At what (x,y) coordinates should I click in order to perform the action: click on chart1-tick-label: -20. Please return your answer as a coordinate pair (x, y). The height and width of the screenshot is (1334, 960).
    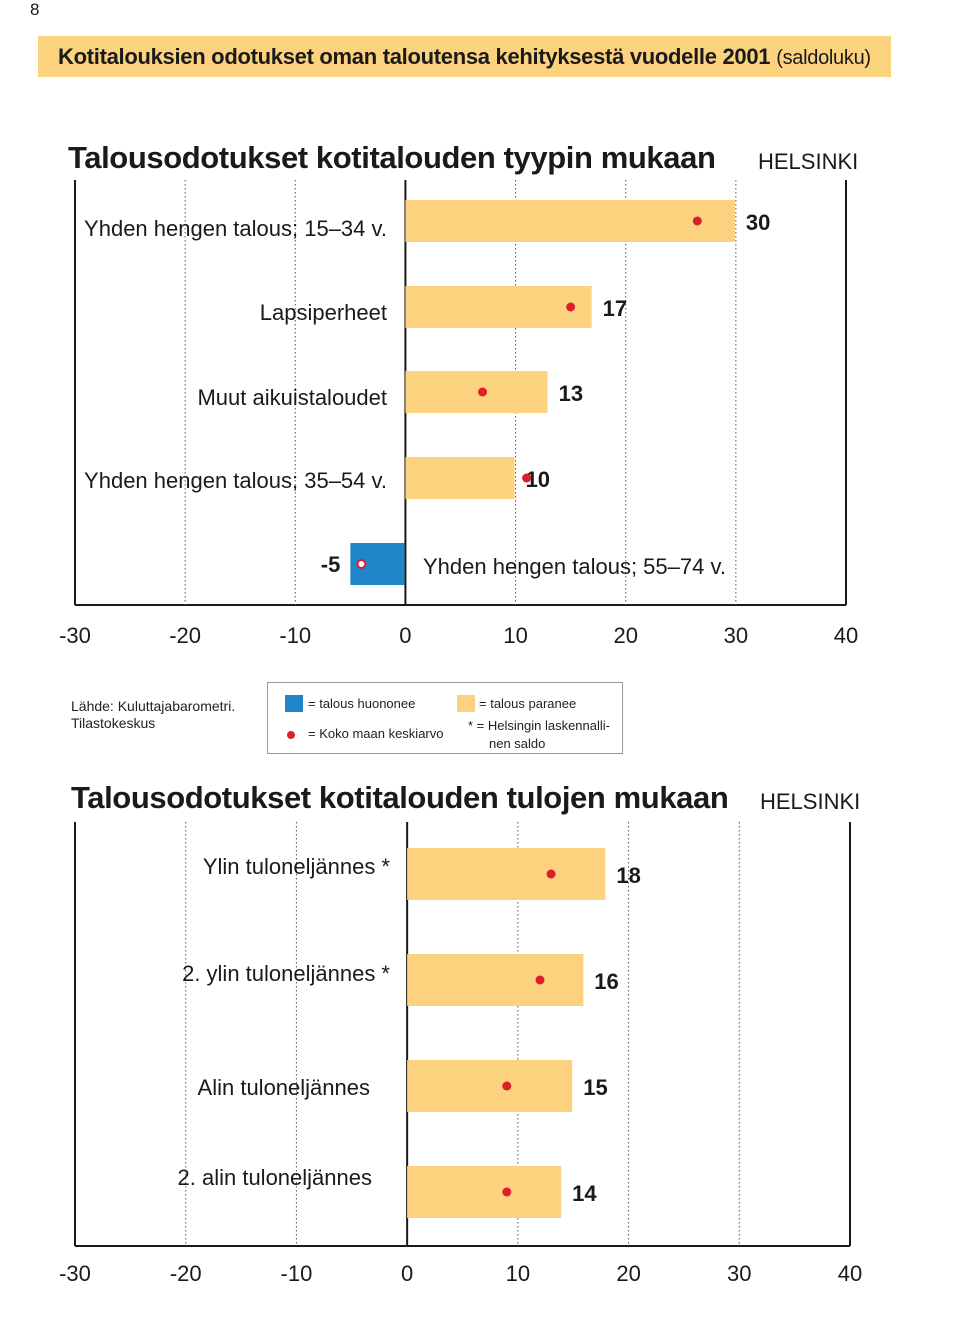
    Looking at the image, I should click on (185, 635).